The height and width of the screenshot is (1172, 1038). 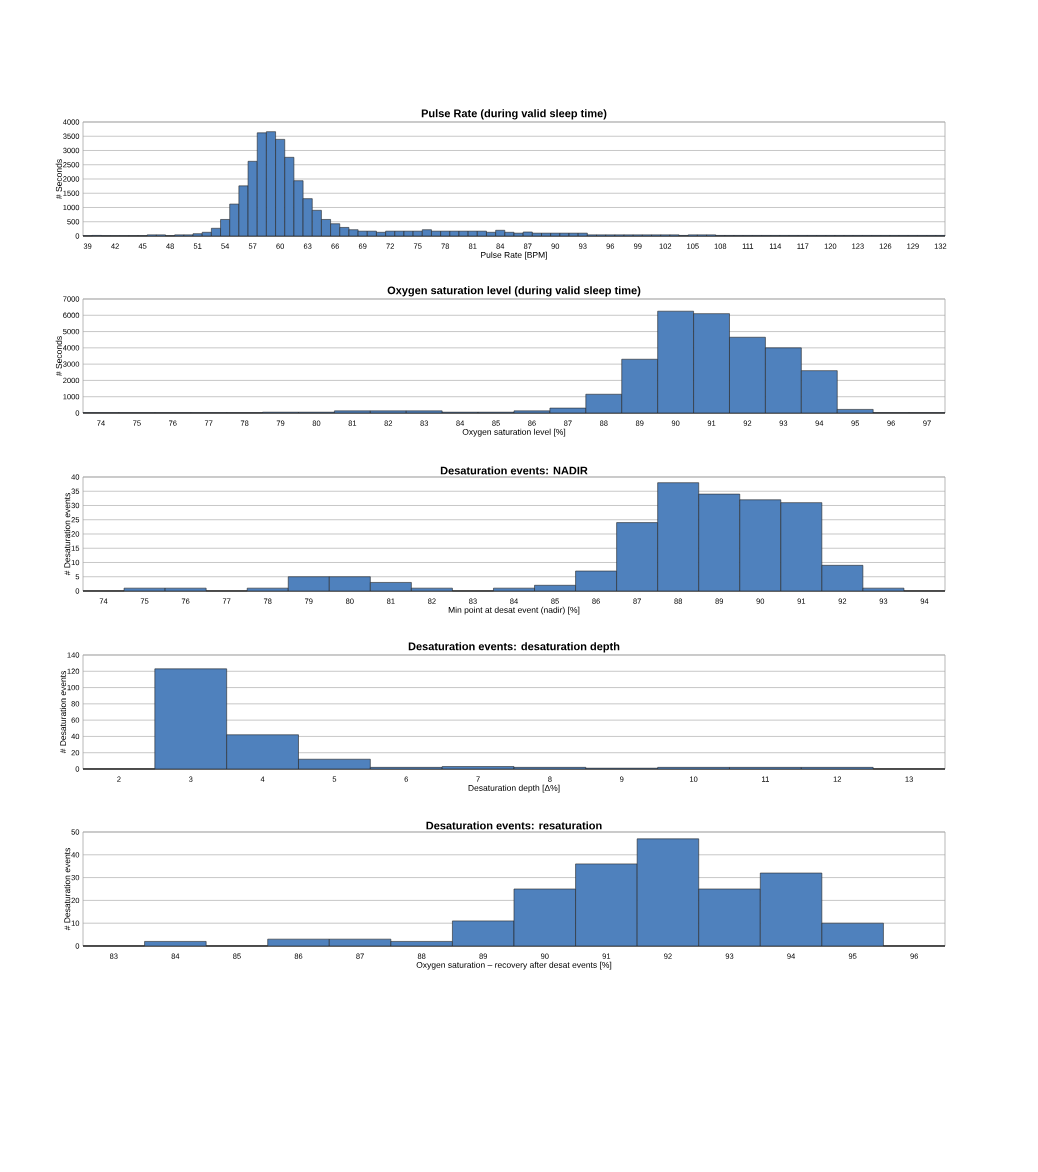 What do you see at coordinates (514, 255) in the screenshot?
I see `x-axis-title: Pulse Rate [BPM]` at bounding box center [514, 255].